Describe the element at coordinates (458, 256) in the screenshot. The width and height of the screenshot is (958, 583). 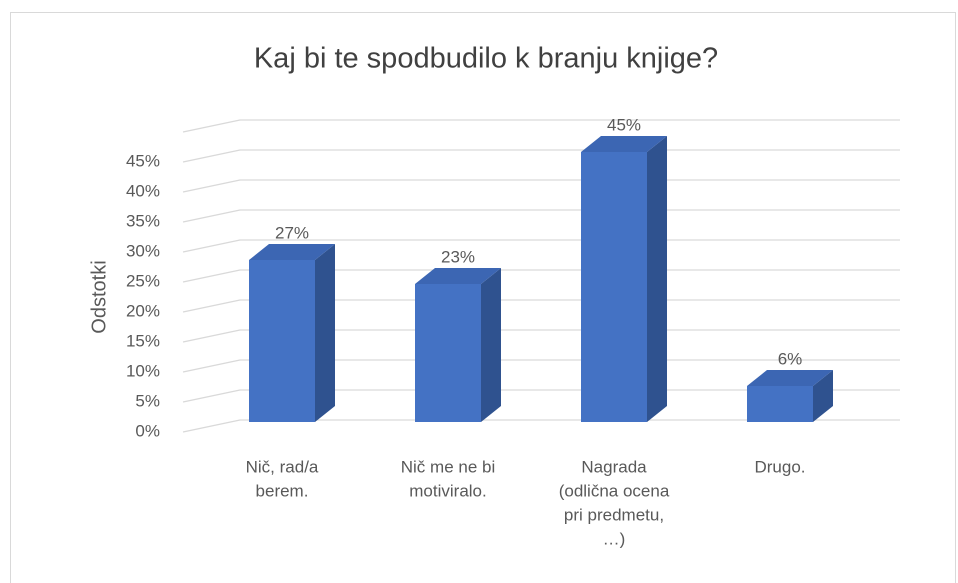
I see `data-label: 23%` at that location.